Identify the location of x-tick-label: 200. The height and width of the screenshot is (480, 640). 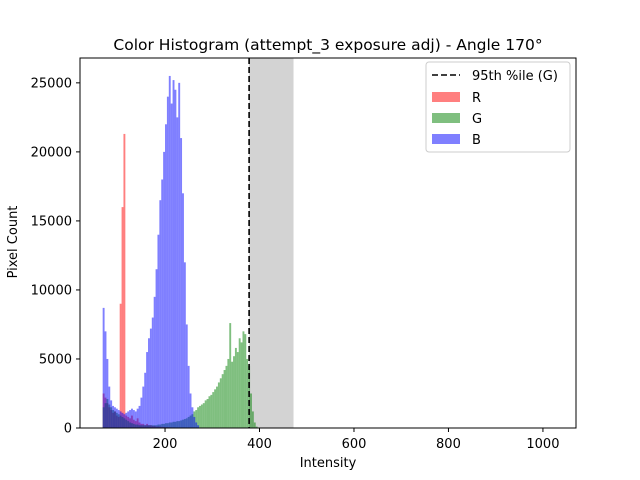
(165, 444).